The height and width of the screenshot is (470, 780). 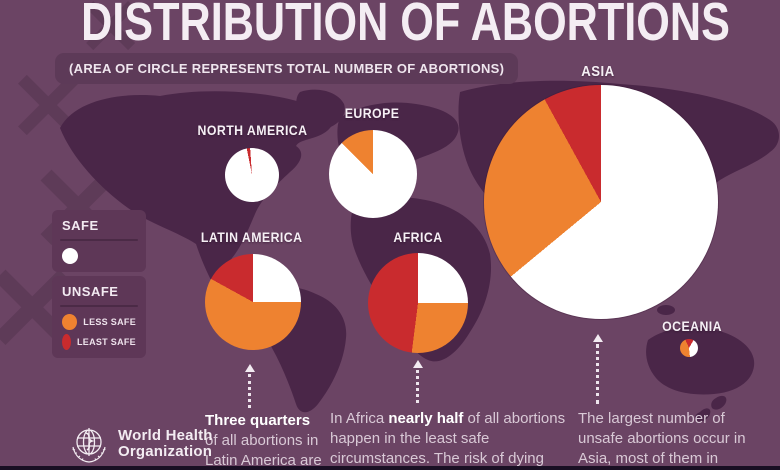 I want to click on note-text: In Africa, so click(x=359, y=418).